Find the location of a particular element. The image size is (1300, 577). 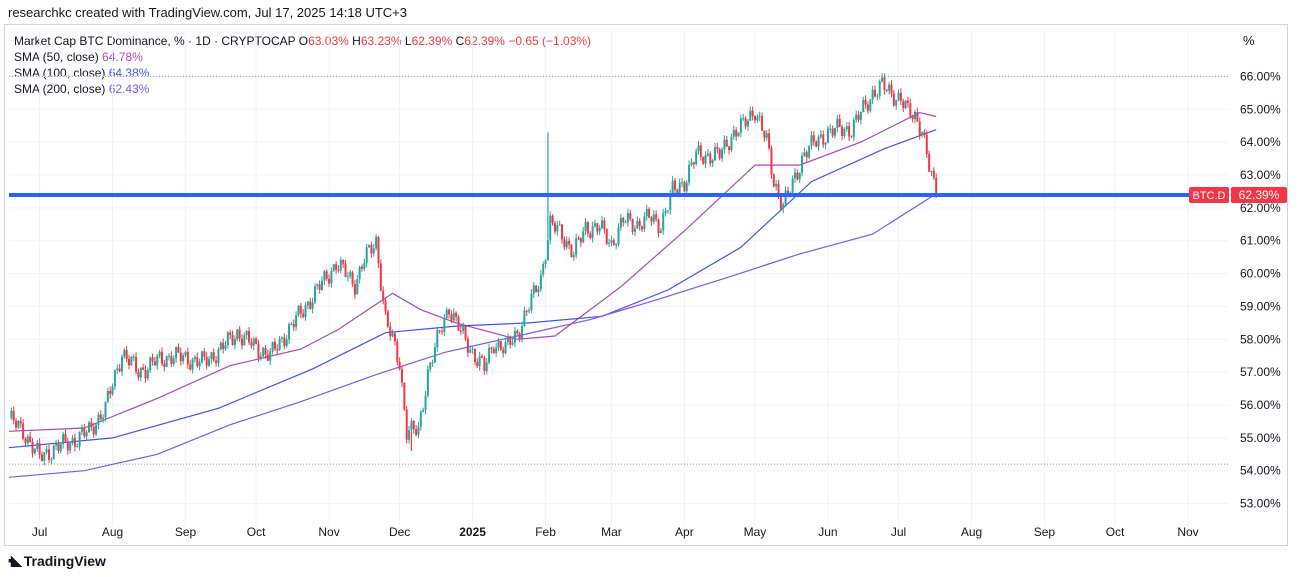

y-tick-label: 55.00% is located at coordinates (1260, 438).